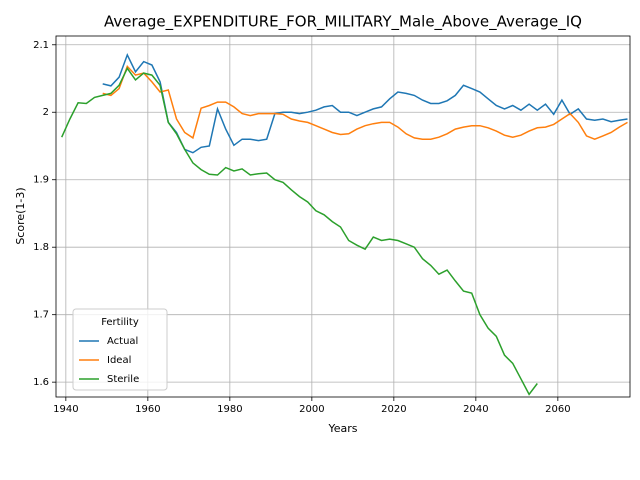 This screenshot has height=480, width=640. What do you see at coordinates (123, 379) in the screenshot?
I see `legend-label: Sterile` at bounding box center [123, 379].